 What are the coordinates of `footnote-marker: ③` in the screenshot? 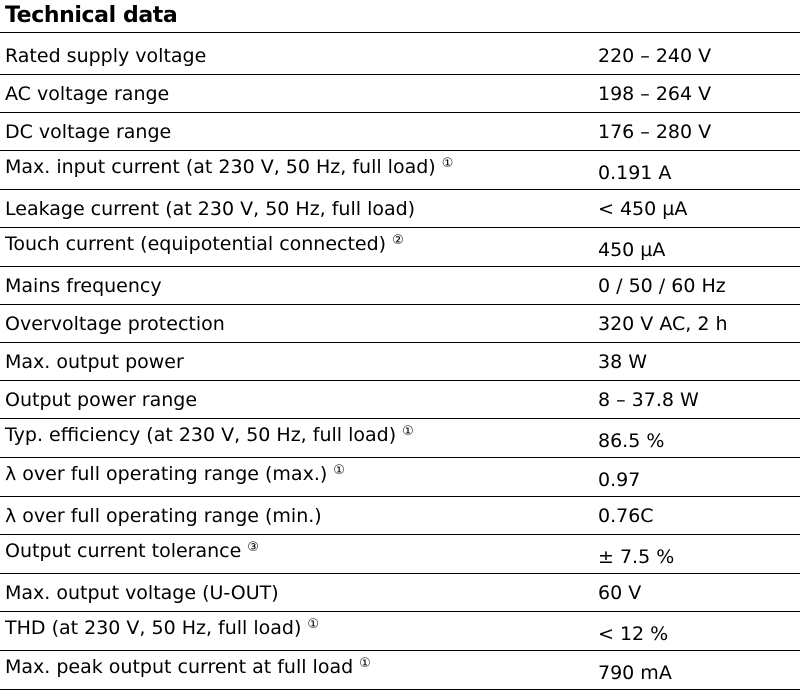 It's located at (253, 547).